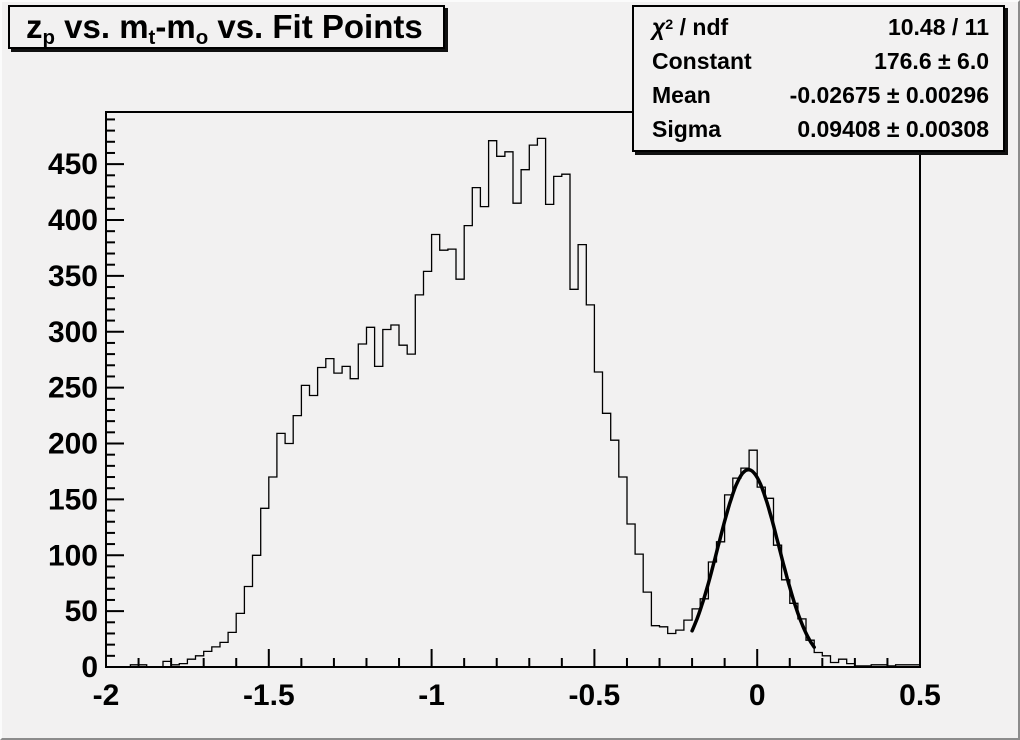  I want to click on y-tick-label: 400, so click(73, 220).